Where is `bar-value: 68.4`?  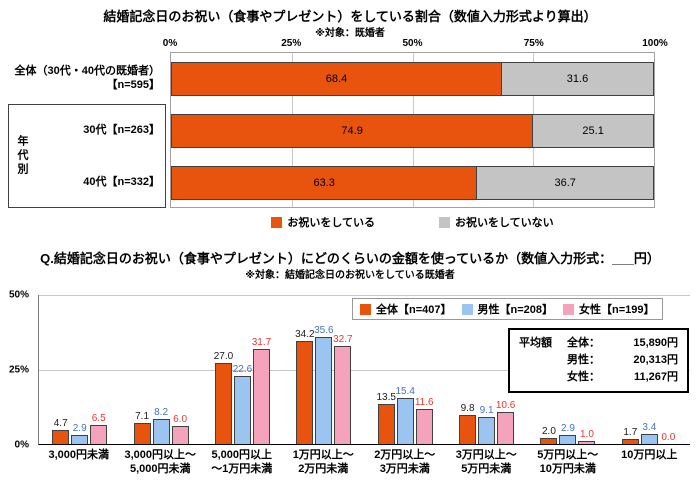 bar-value: 68.4 is located at coordinates (336, 79).